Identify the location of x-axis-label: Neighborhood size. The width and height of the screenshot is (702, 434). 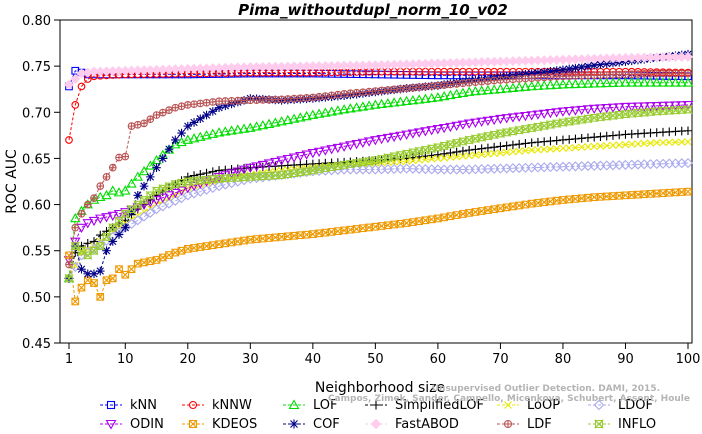
(380, 388).